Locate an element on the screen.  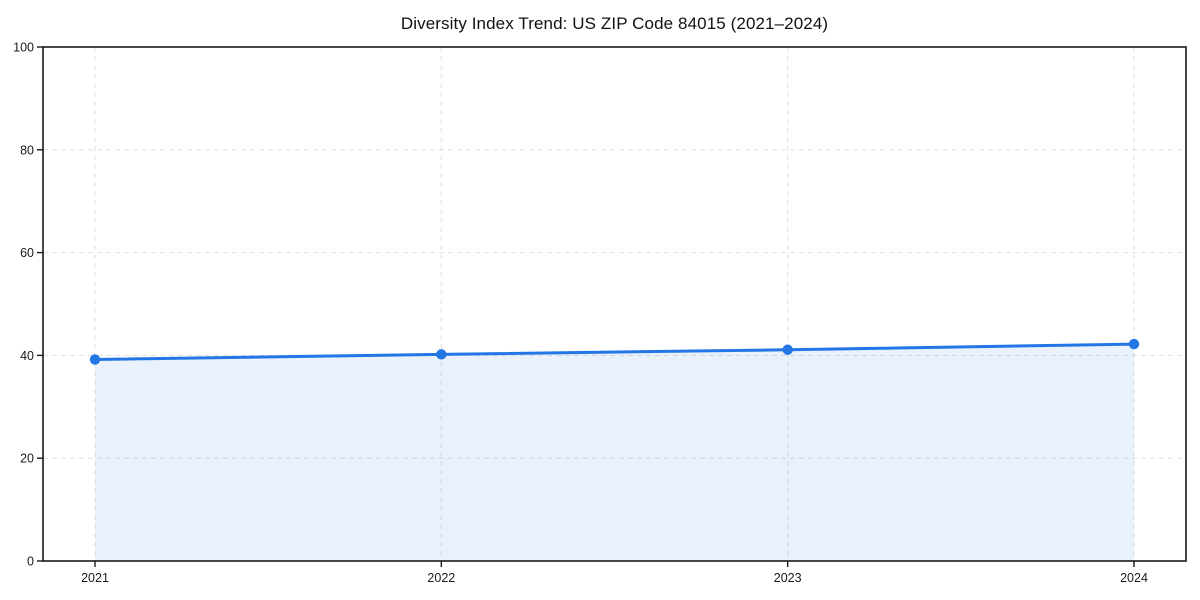
y-tick-label: 60 is located at coordinates (27, 253).